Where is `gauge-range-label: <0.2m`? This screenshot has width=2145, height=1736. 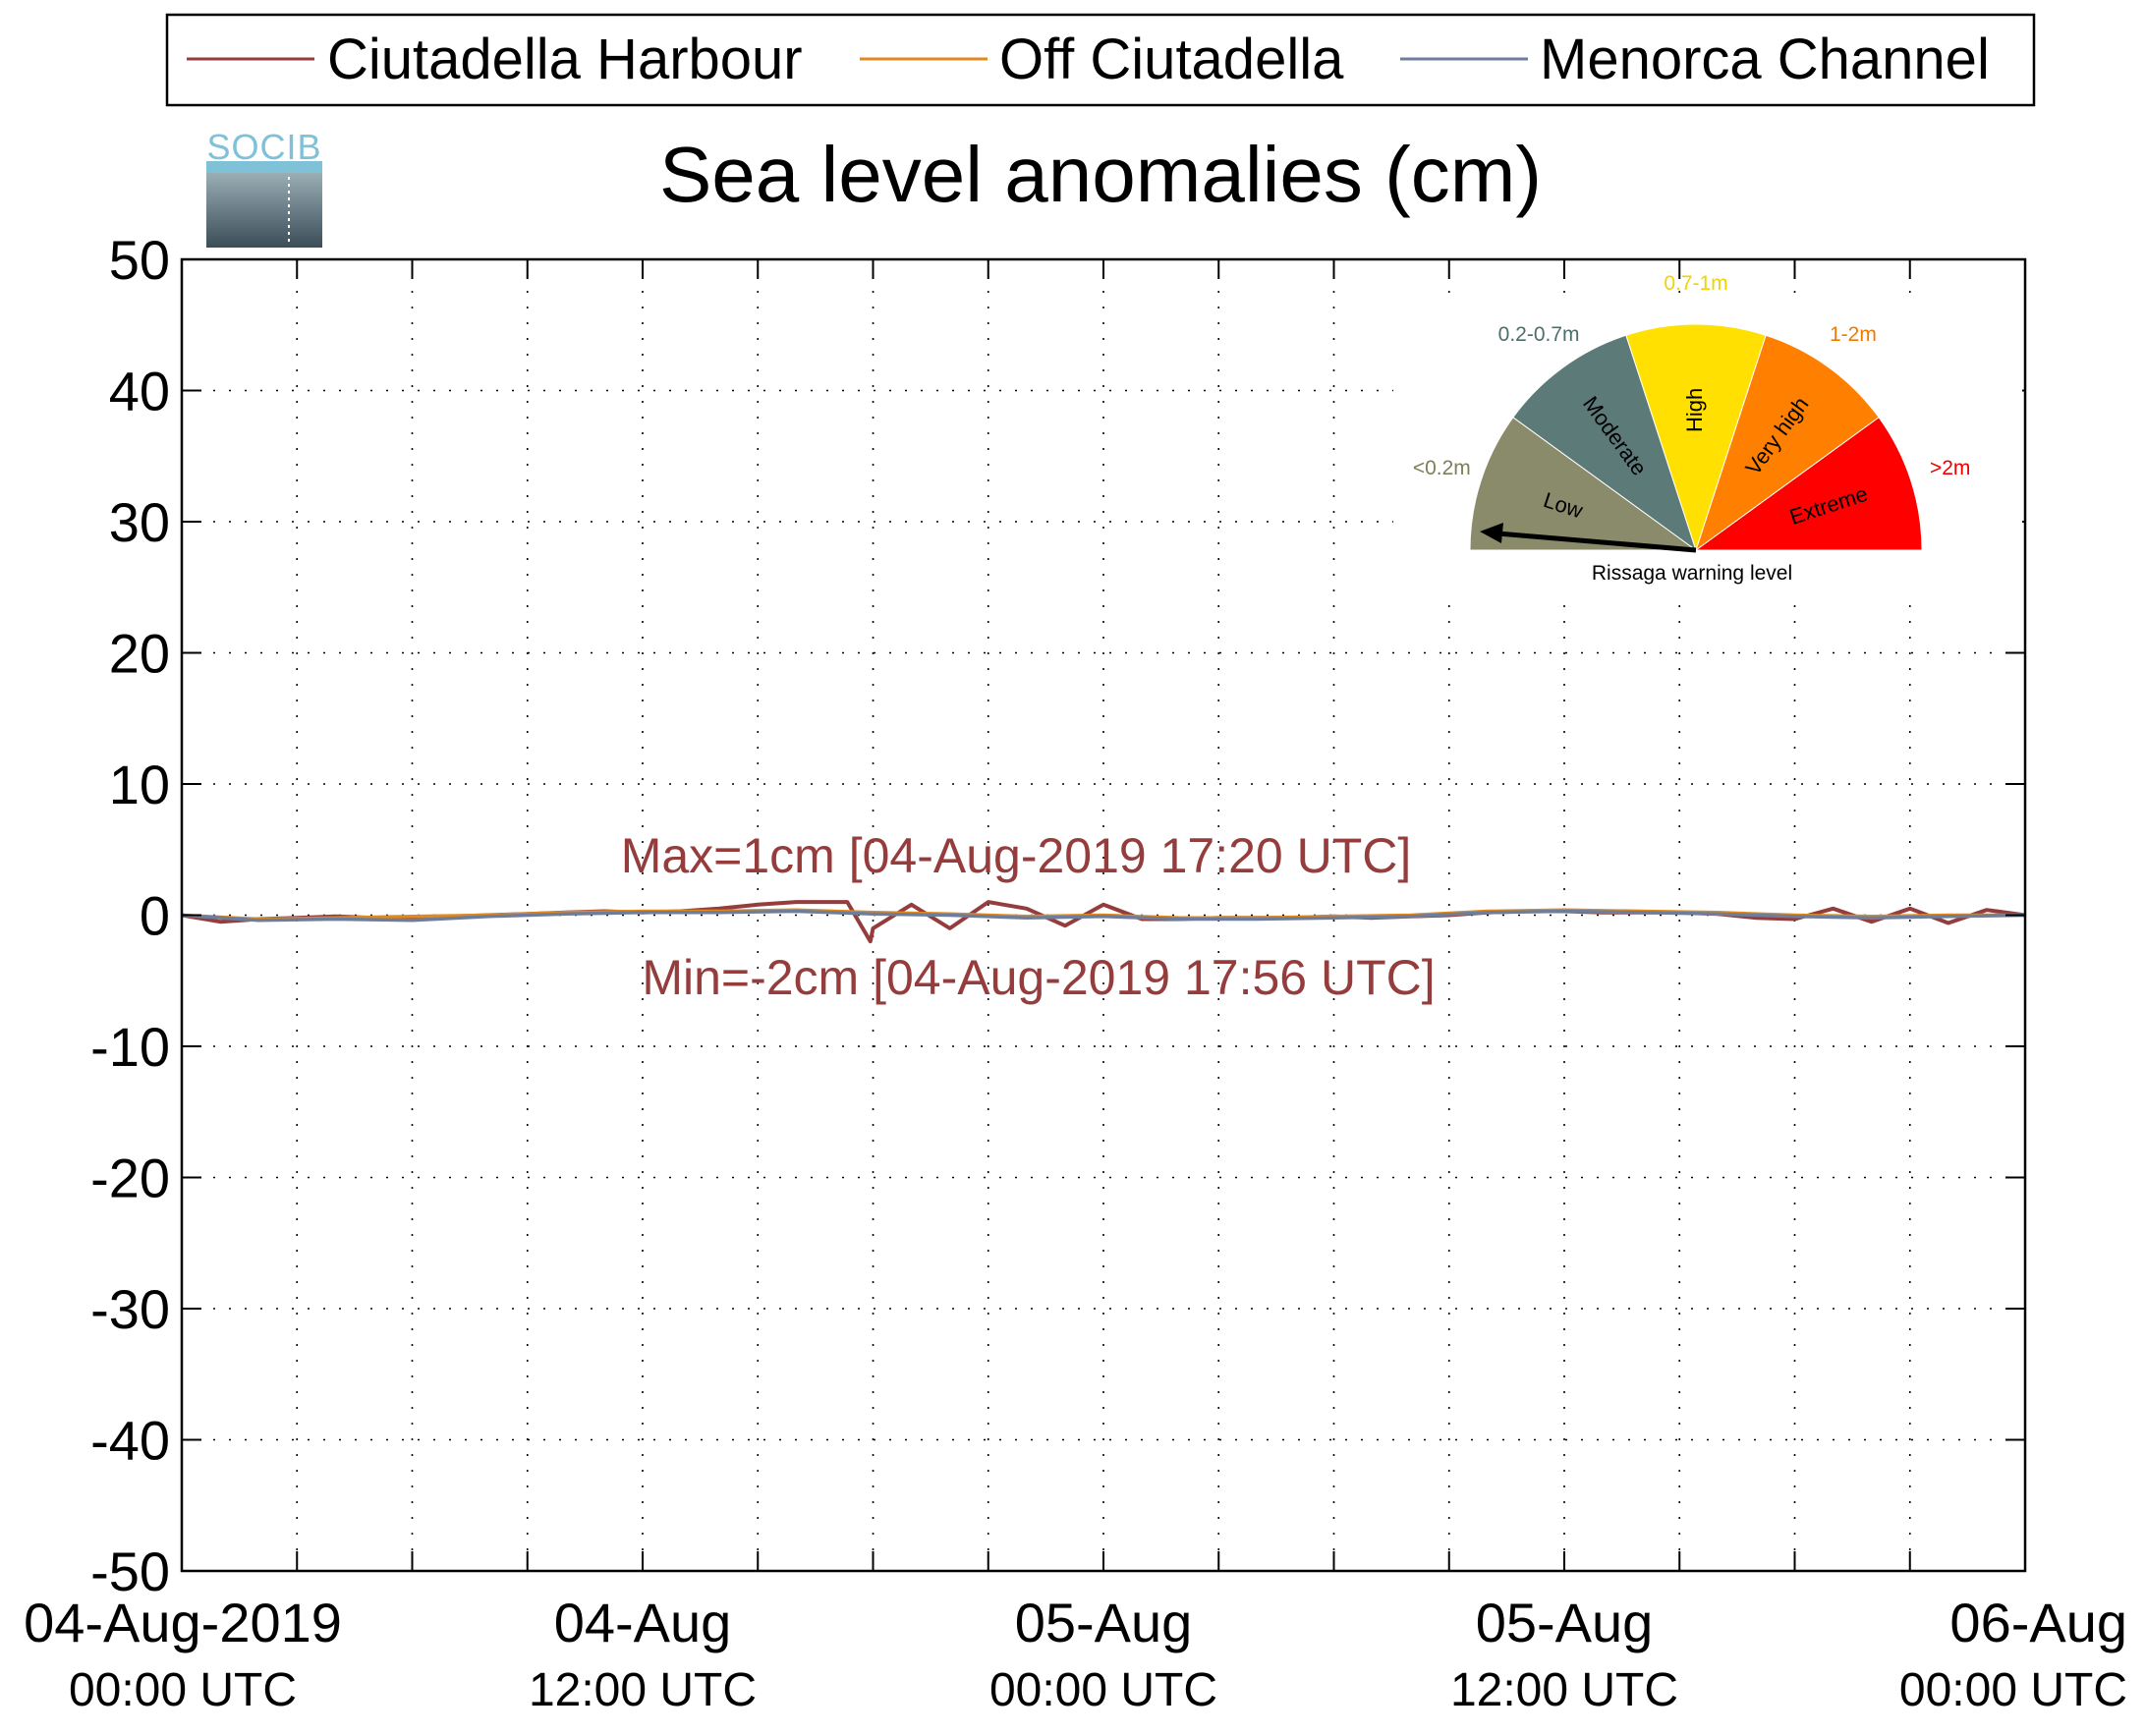
gauge-range-label: <0.2m is located at coordinates (1442, 468).